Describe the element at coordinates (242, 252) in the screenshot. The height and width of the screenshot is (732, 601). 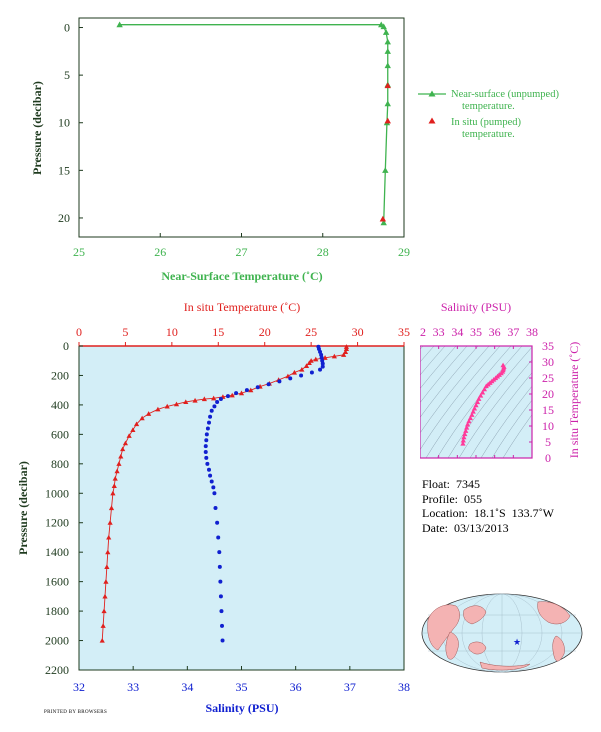
I see `x-tick-label: 27` at that location.